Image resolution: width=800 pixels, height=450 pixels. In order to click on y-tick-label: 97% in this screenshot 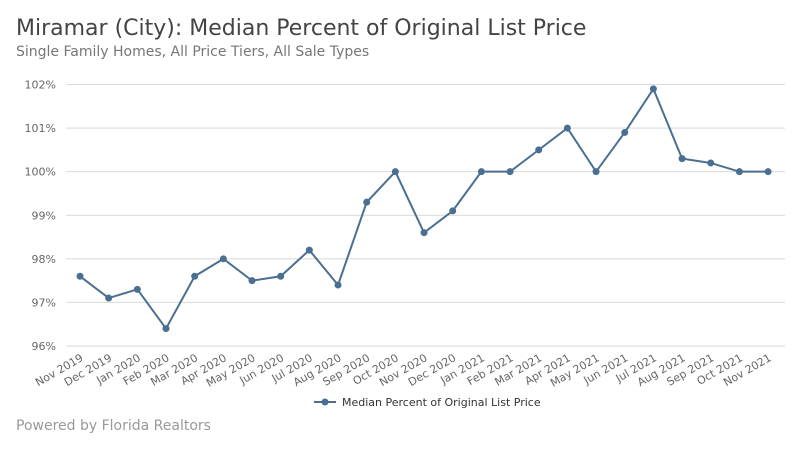, I will do `click(44, 302)`.